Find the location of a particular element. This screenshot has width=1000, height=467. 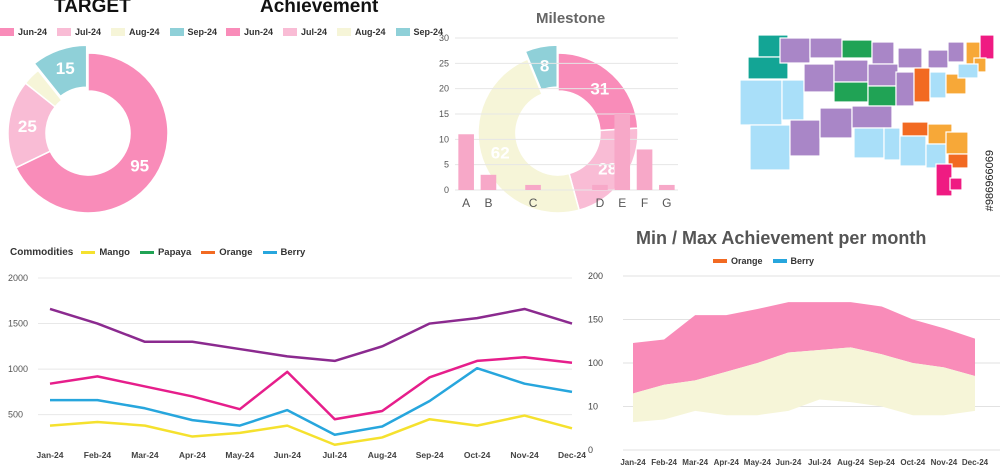

x-tick-label: A is located at coordinates (466, 203).